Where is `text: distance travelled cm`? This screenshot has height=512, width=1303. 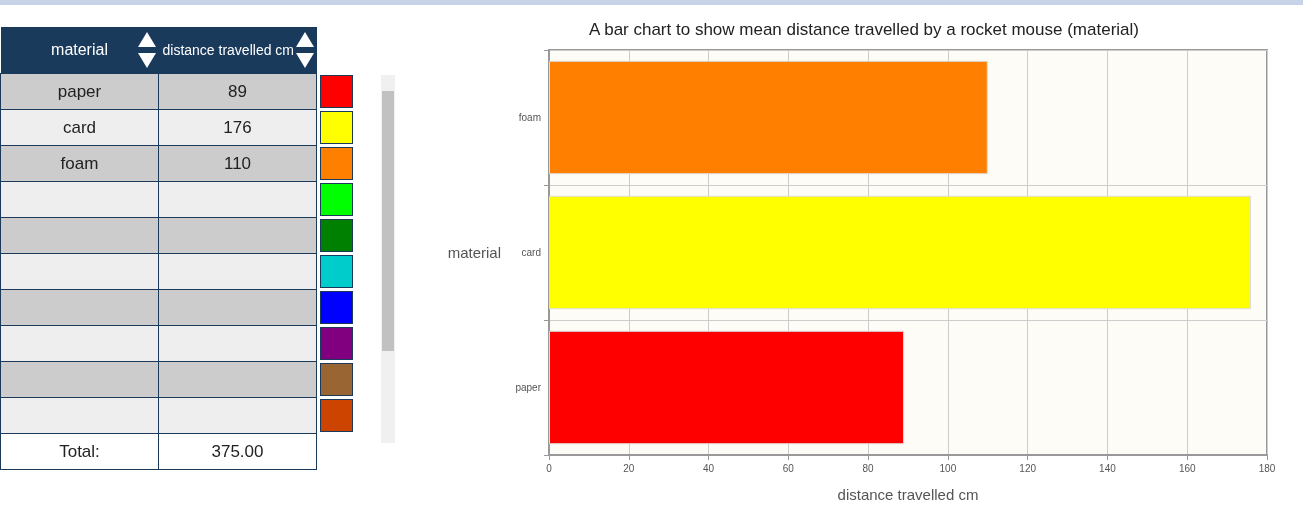 text: distance travelled cm is located at coordinates (237, 50).